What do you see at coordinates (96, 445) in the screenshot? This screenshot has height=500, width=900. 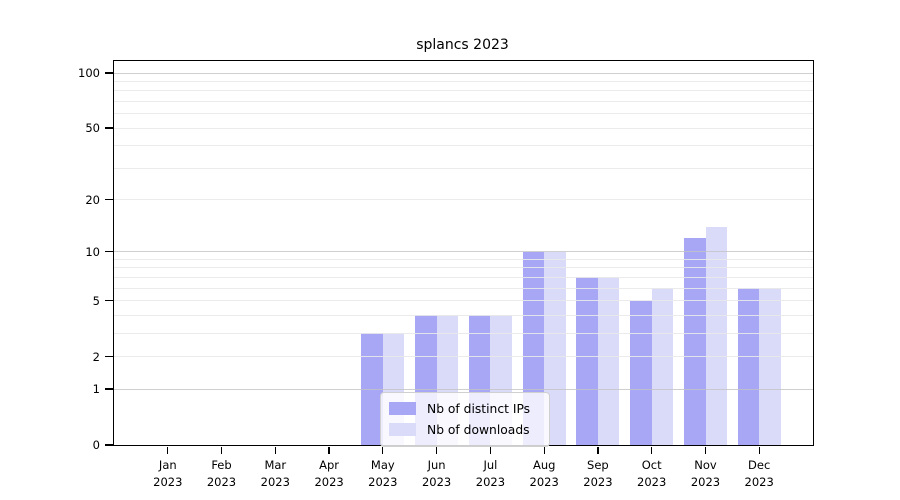 I see `y-tick-label-0: 0` at bounding box center [96, 445].